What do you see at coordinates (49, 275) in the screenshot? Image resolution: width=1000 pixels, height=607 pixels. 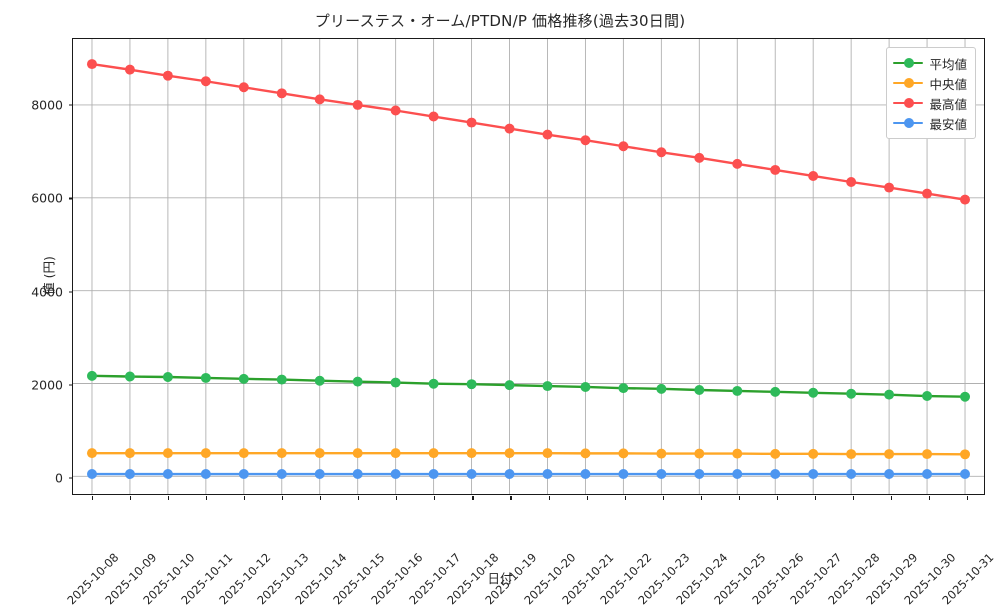 I see `y-axis-label: 値 (円)` at bounding box center [49, 275].